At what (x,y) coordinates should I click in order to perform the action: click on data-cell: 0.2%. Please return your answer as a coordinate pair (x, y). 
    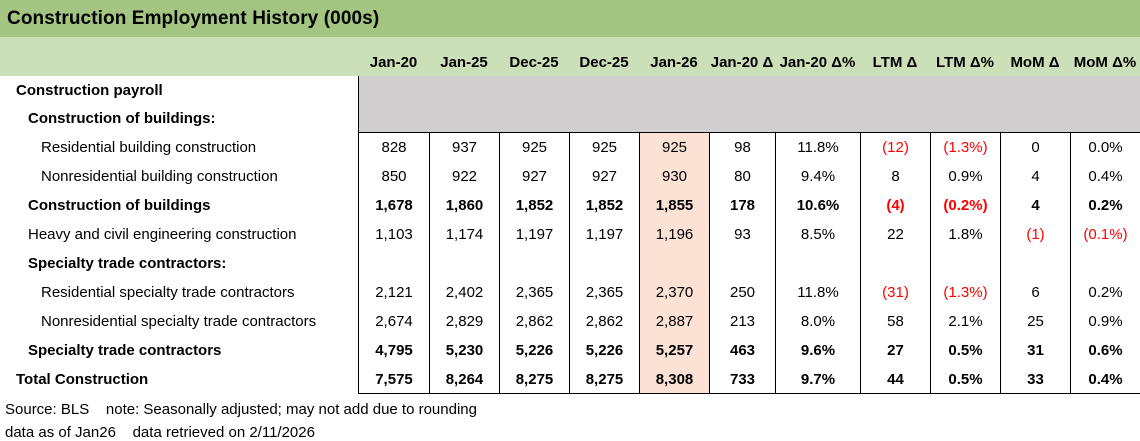
    Looking at the image, I should click on (1105, 205).